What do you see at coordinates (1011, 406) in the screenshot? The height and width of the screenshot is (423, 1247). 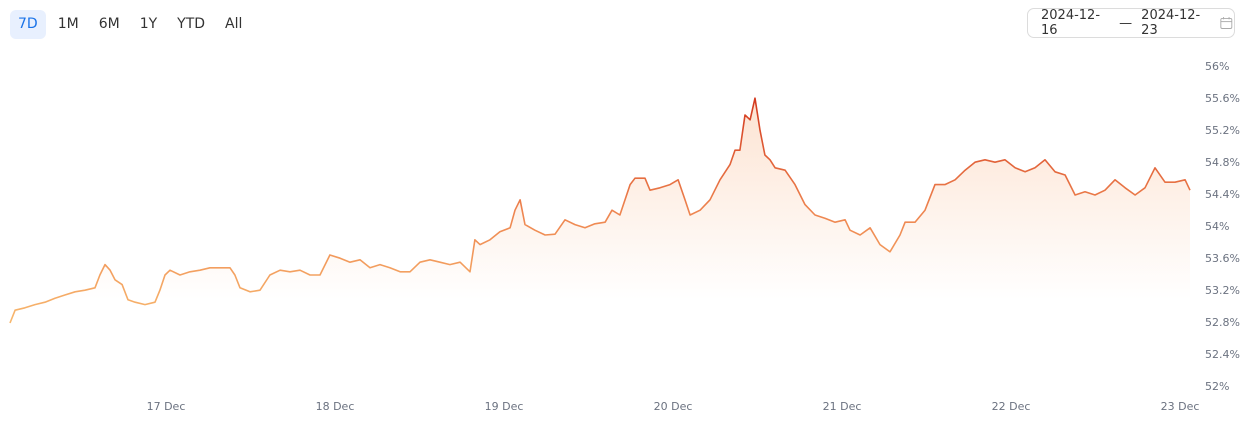 I see `x-tick-label: 22 Dec` at bounding box center [1011, 406].